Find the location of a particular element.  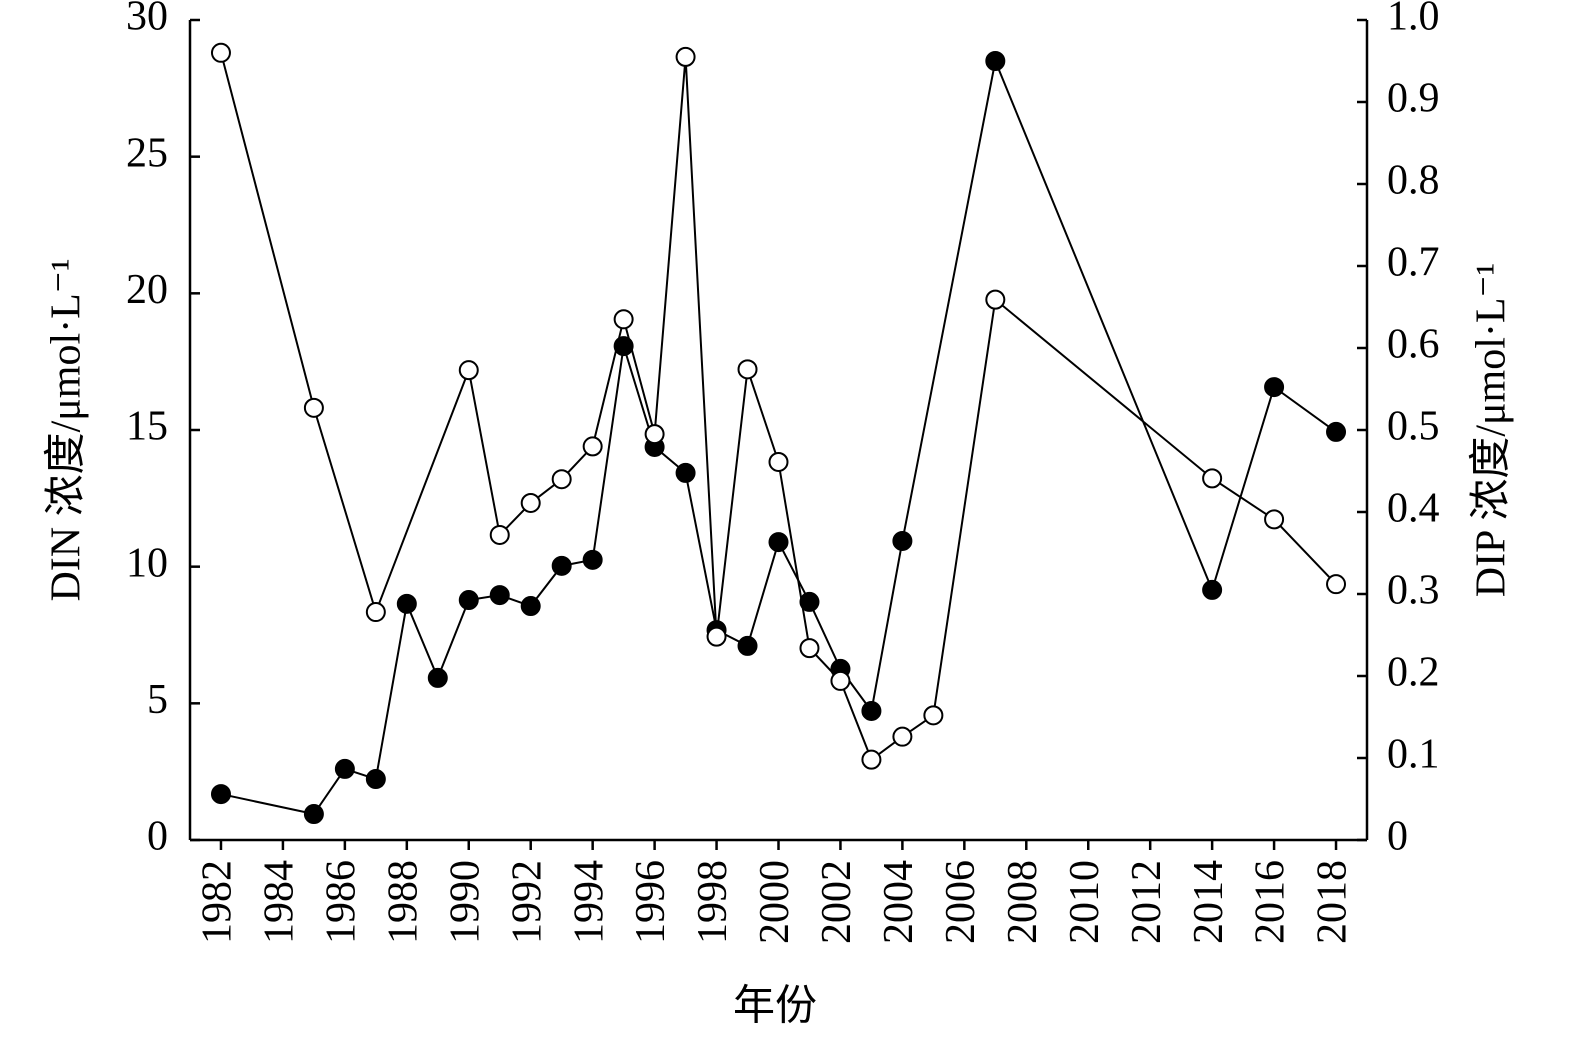

x-tick-label: 1992 is located at coordinates (527, 902).